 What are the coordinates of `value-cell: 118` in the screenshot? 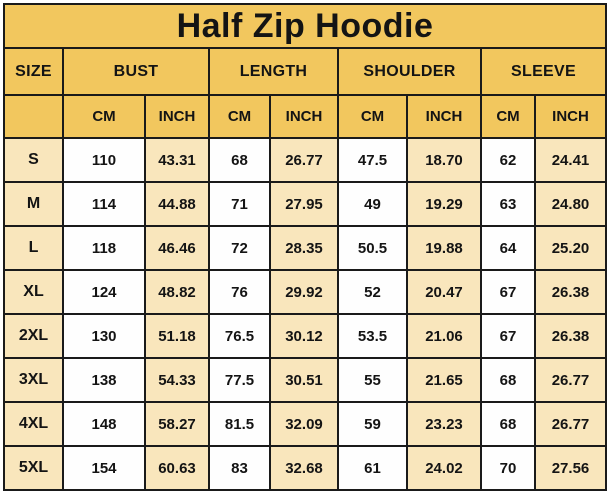 It's located at (104, 248).